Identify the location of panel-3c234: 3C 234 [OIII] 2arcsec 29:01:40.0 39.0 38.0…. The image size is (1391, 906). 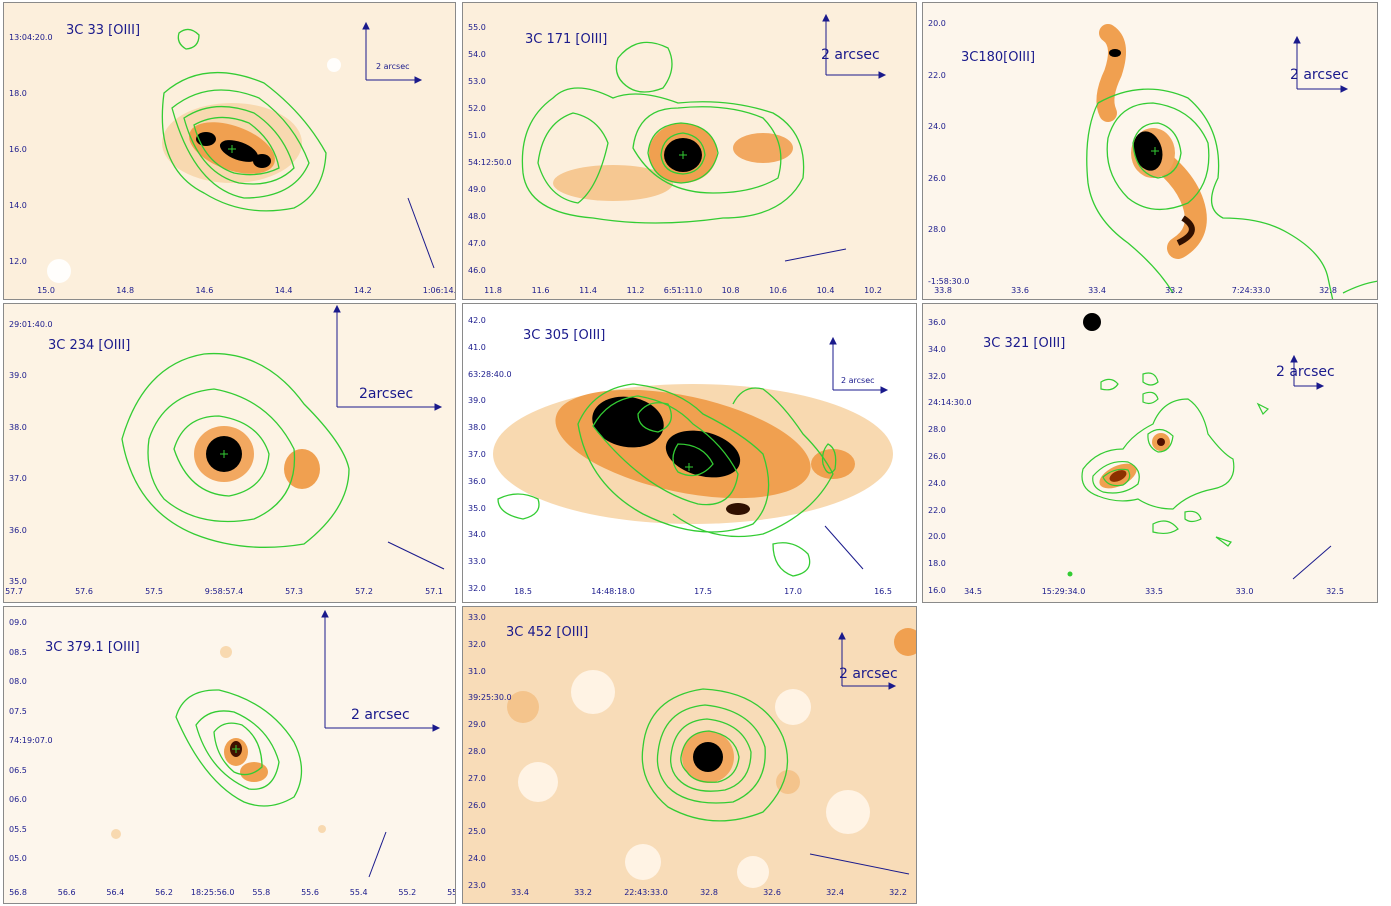
(229, 453).